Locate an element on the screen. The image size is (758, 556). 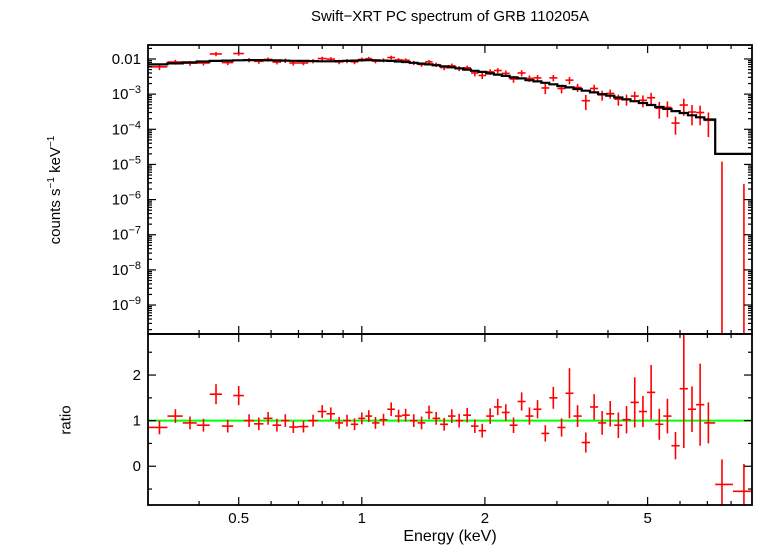
top-y-tick-label: 10⁻³ is located at coordinates (126, 93).